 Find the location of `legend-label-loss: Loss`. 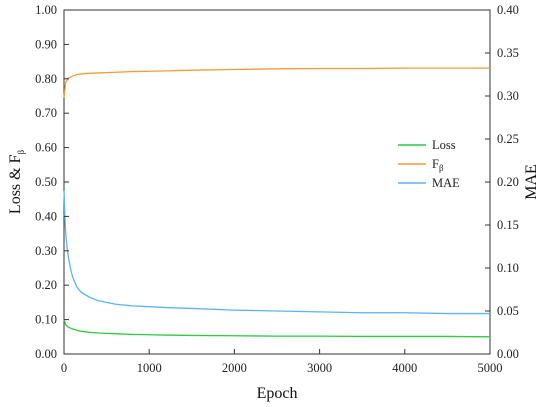

legend-label-loss: Loss is located at coordinates (444, 145).